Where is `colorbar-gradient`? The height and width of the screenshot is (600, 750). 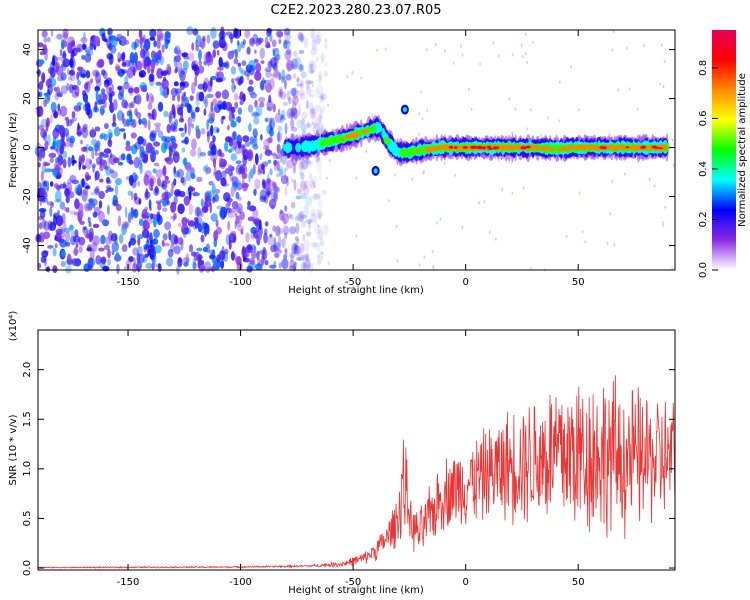 colorbar-gradient is located at coordinates (724, 150).